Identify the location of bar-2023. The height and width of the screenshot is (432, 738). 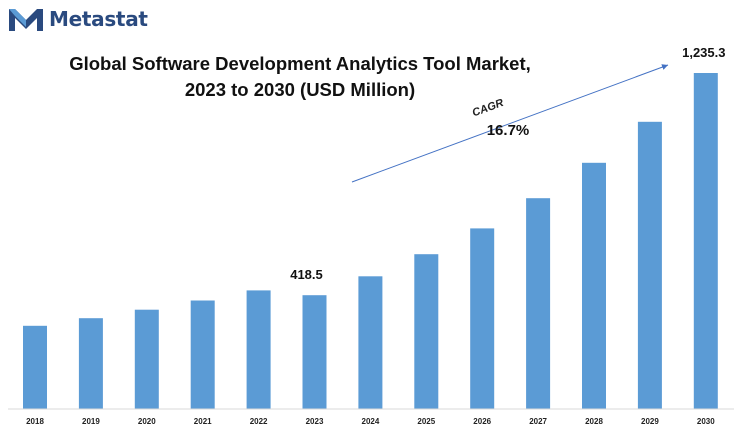
(314, 352).